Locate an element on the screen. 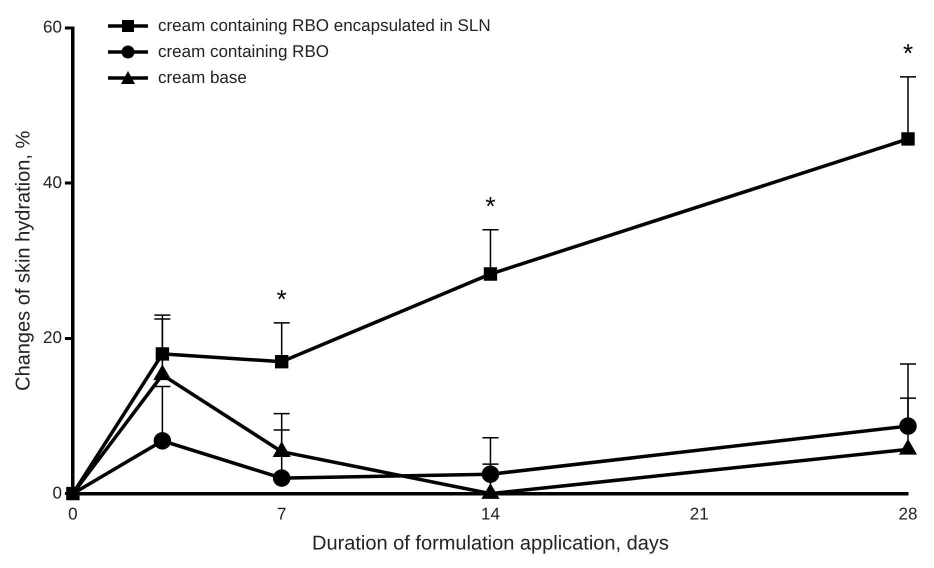 Image resolution: width=934 pixels, height=568 pixels. x-tick-label: 28 is located at coordinates (908, 514).